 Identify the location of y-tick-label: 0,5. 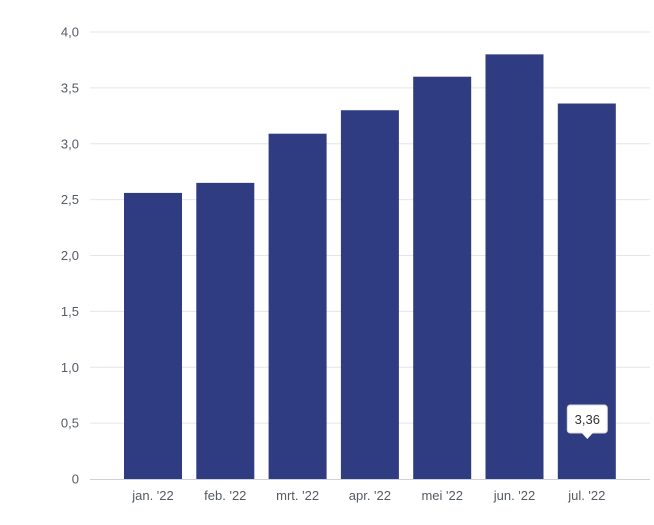
(70, 423).